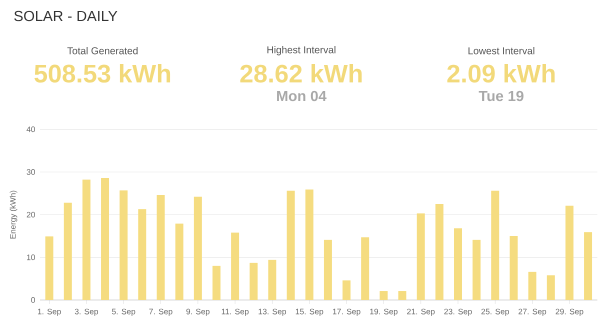 The width and height of the screenshot is (600, 320). Describe the element at coordinates (301, 51) in the screenshot. I see `text: Highest Interval` at that location.